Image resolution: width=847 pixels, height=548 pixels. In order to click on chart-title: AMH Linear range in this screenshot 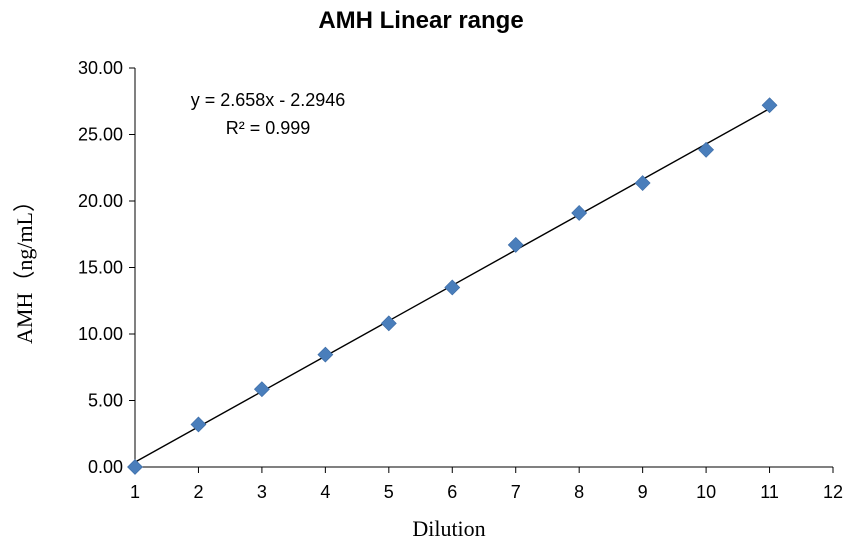, I will do `click(420, 20)`.